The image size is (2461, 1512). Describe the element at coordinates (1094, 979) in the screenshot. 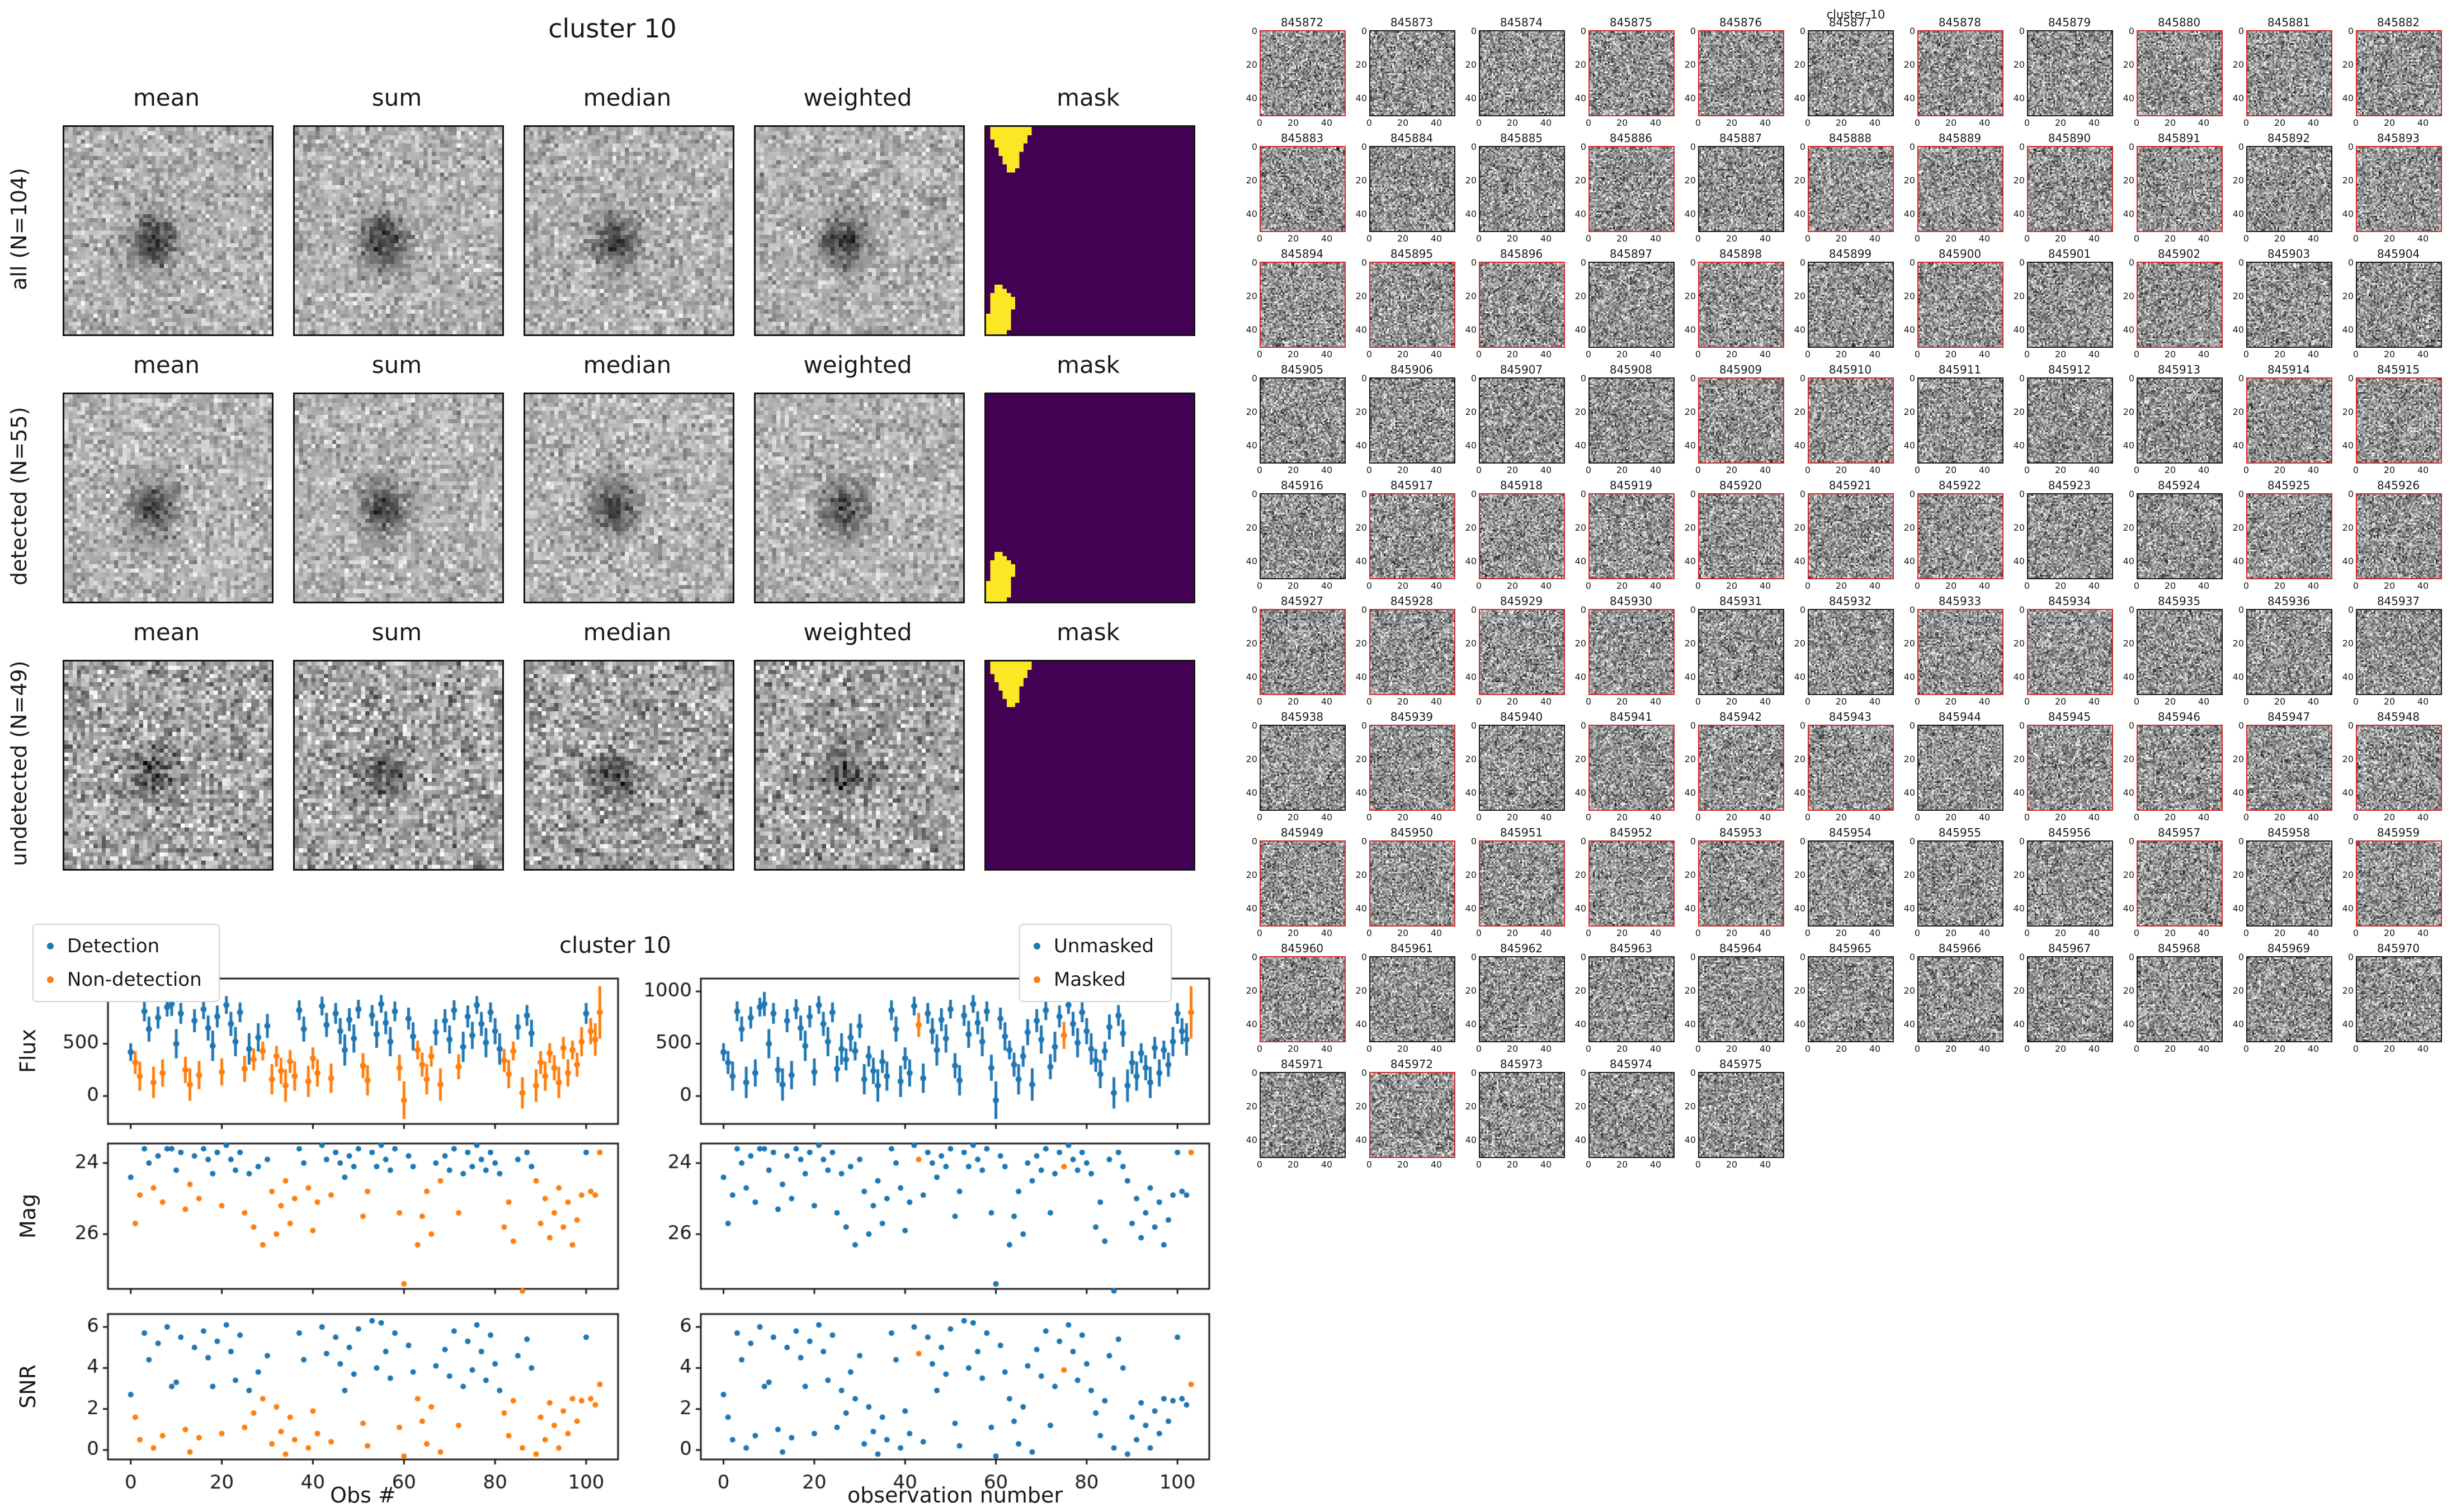

I see `legend-entry-masked: Masked` at that location.